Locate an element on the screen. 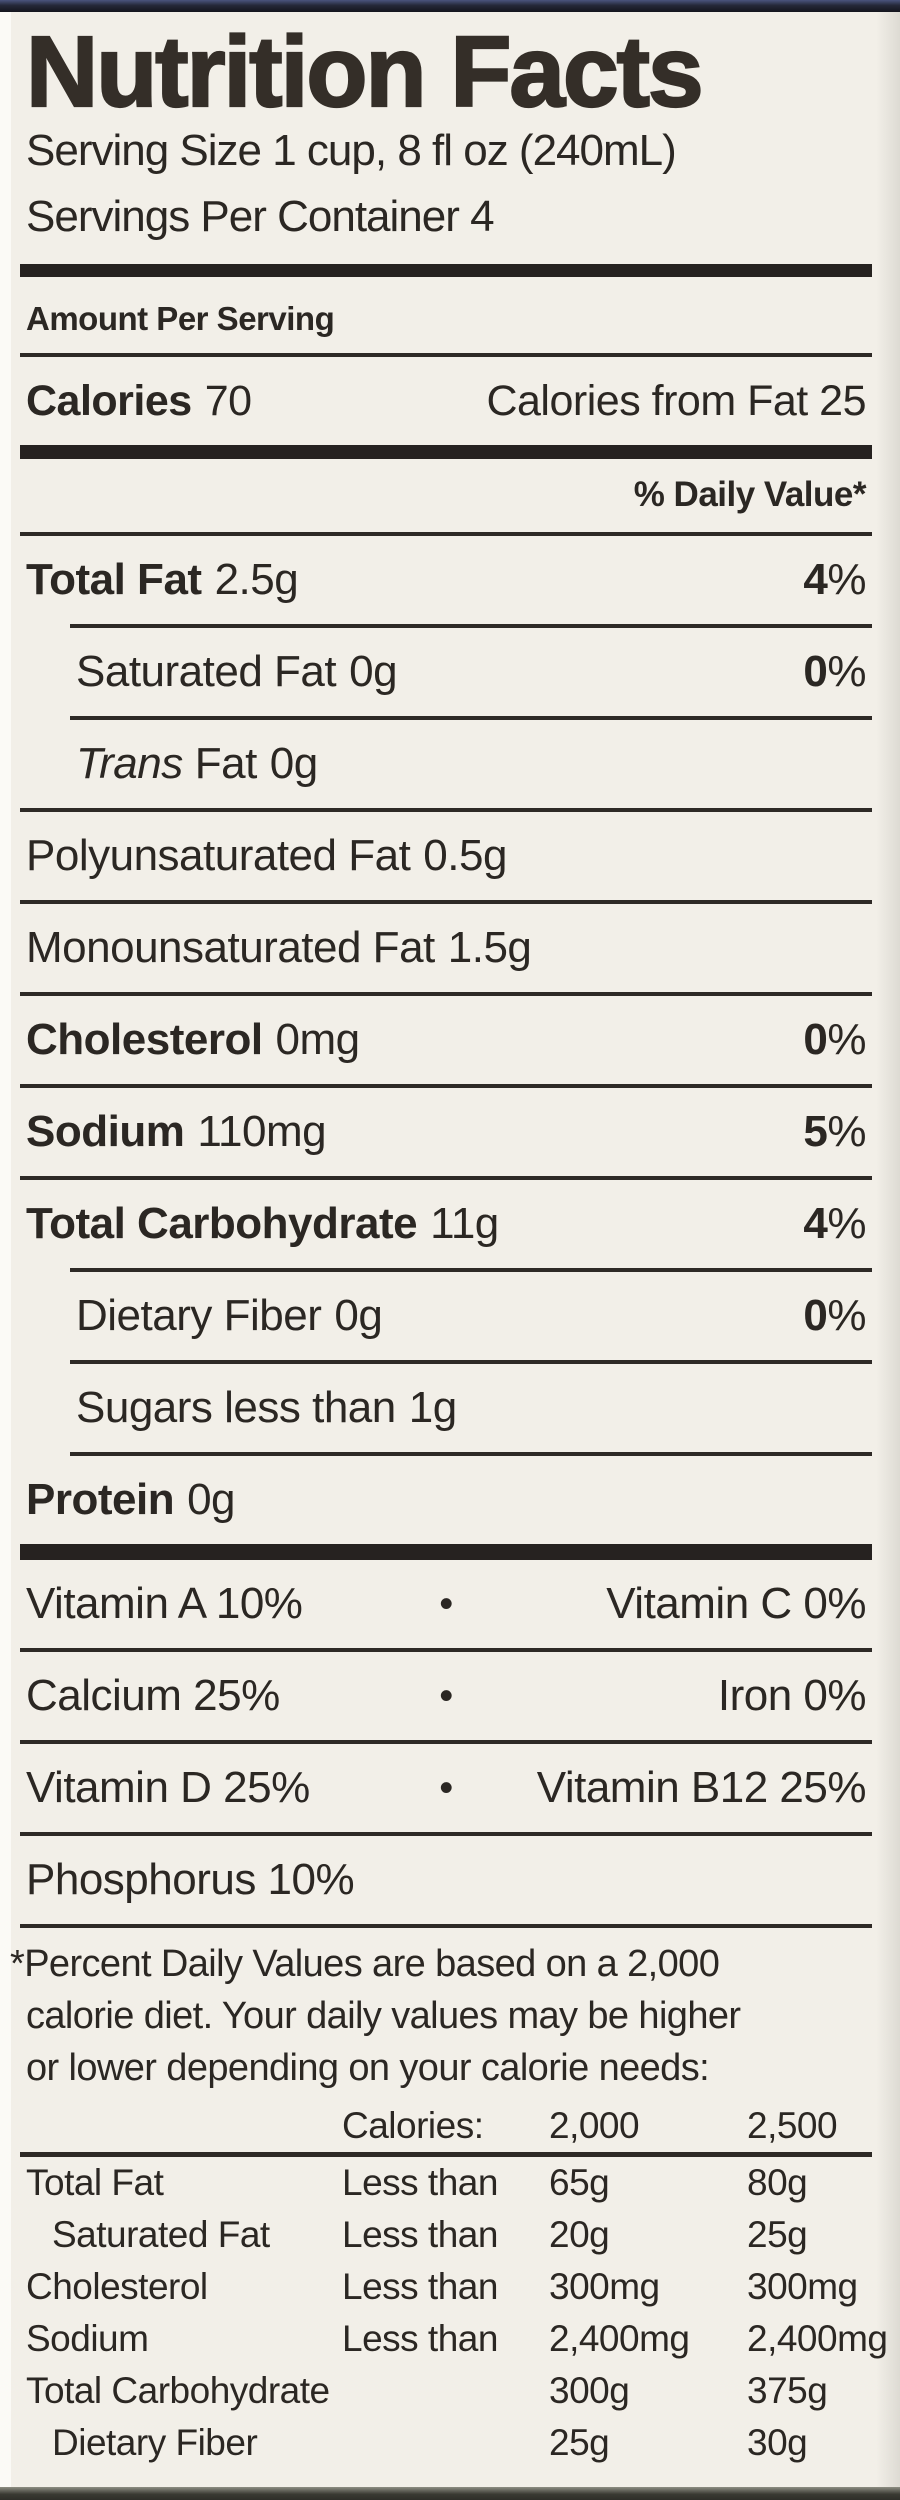 The width and height of the screenshot is (900, 2500). daily-value-header: % Daily Value* is located at coordinates (750, 494).